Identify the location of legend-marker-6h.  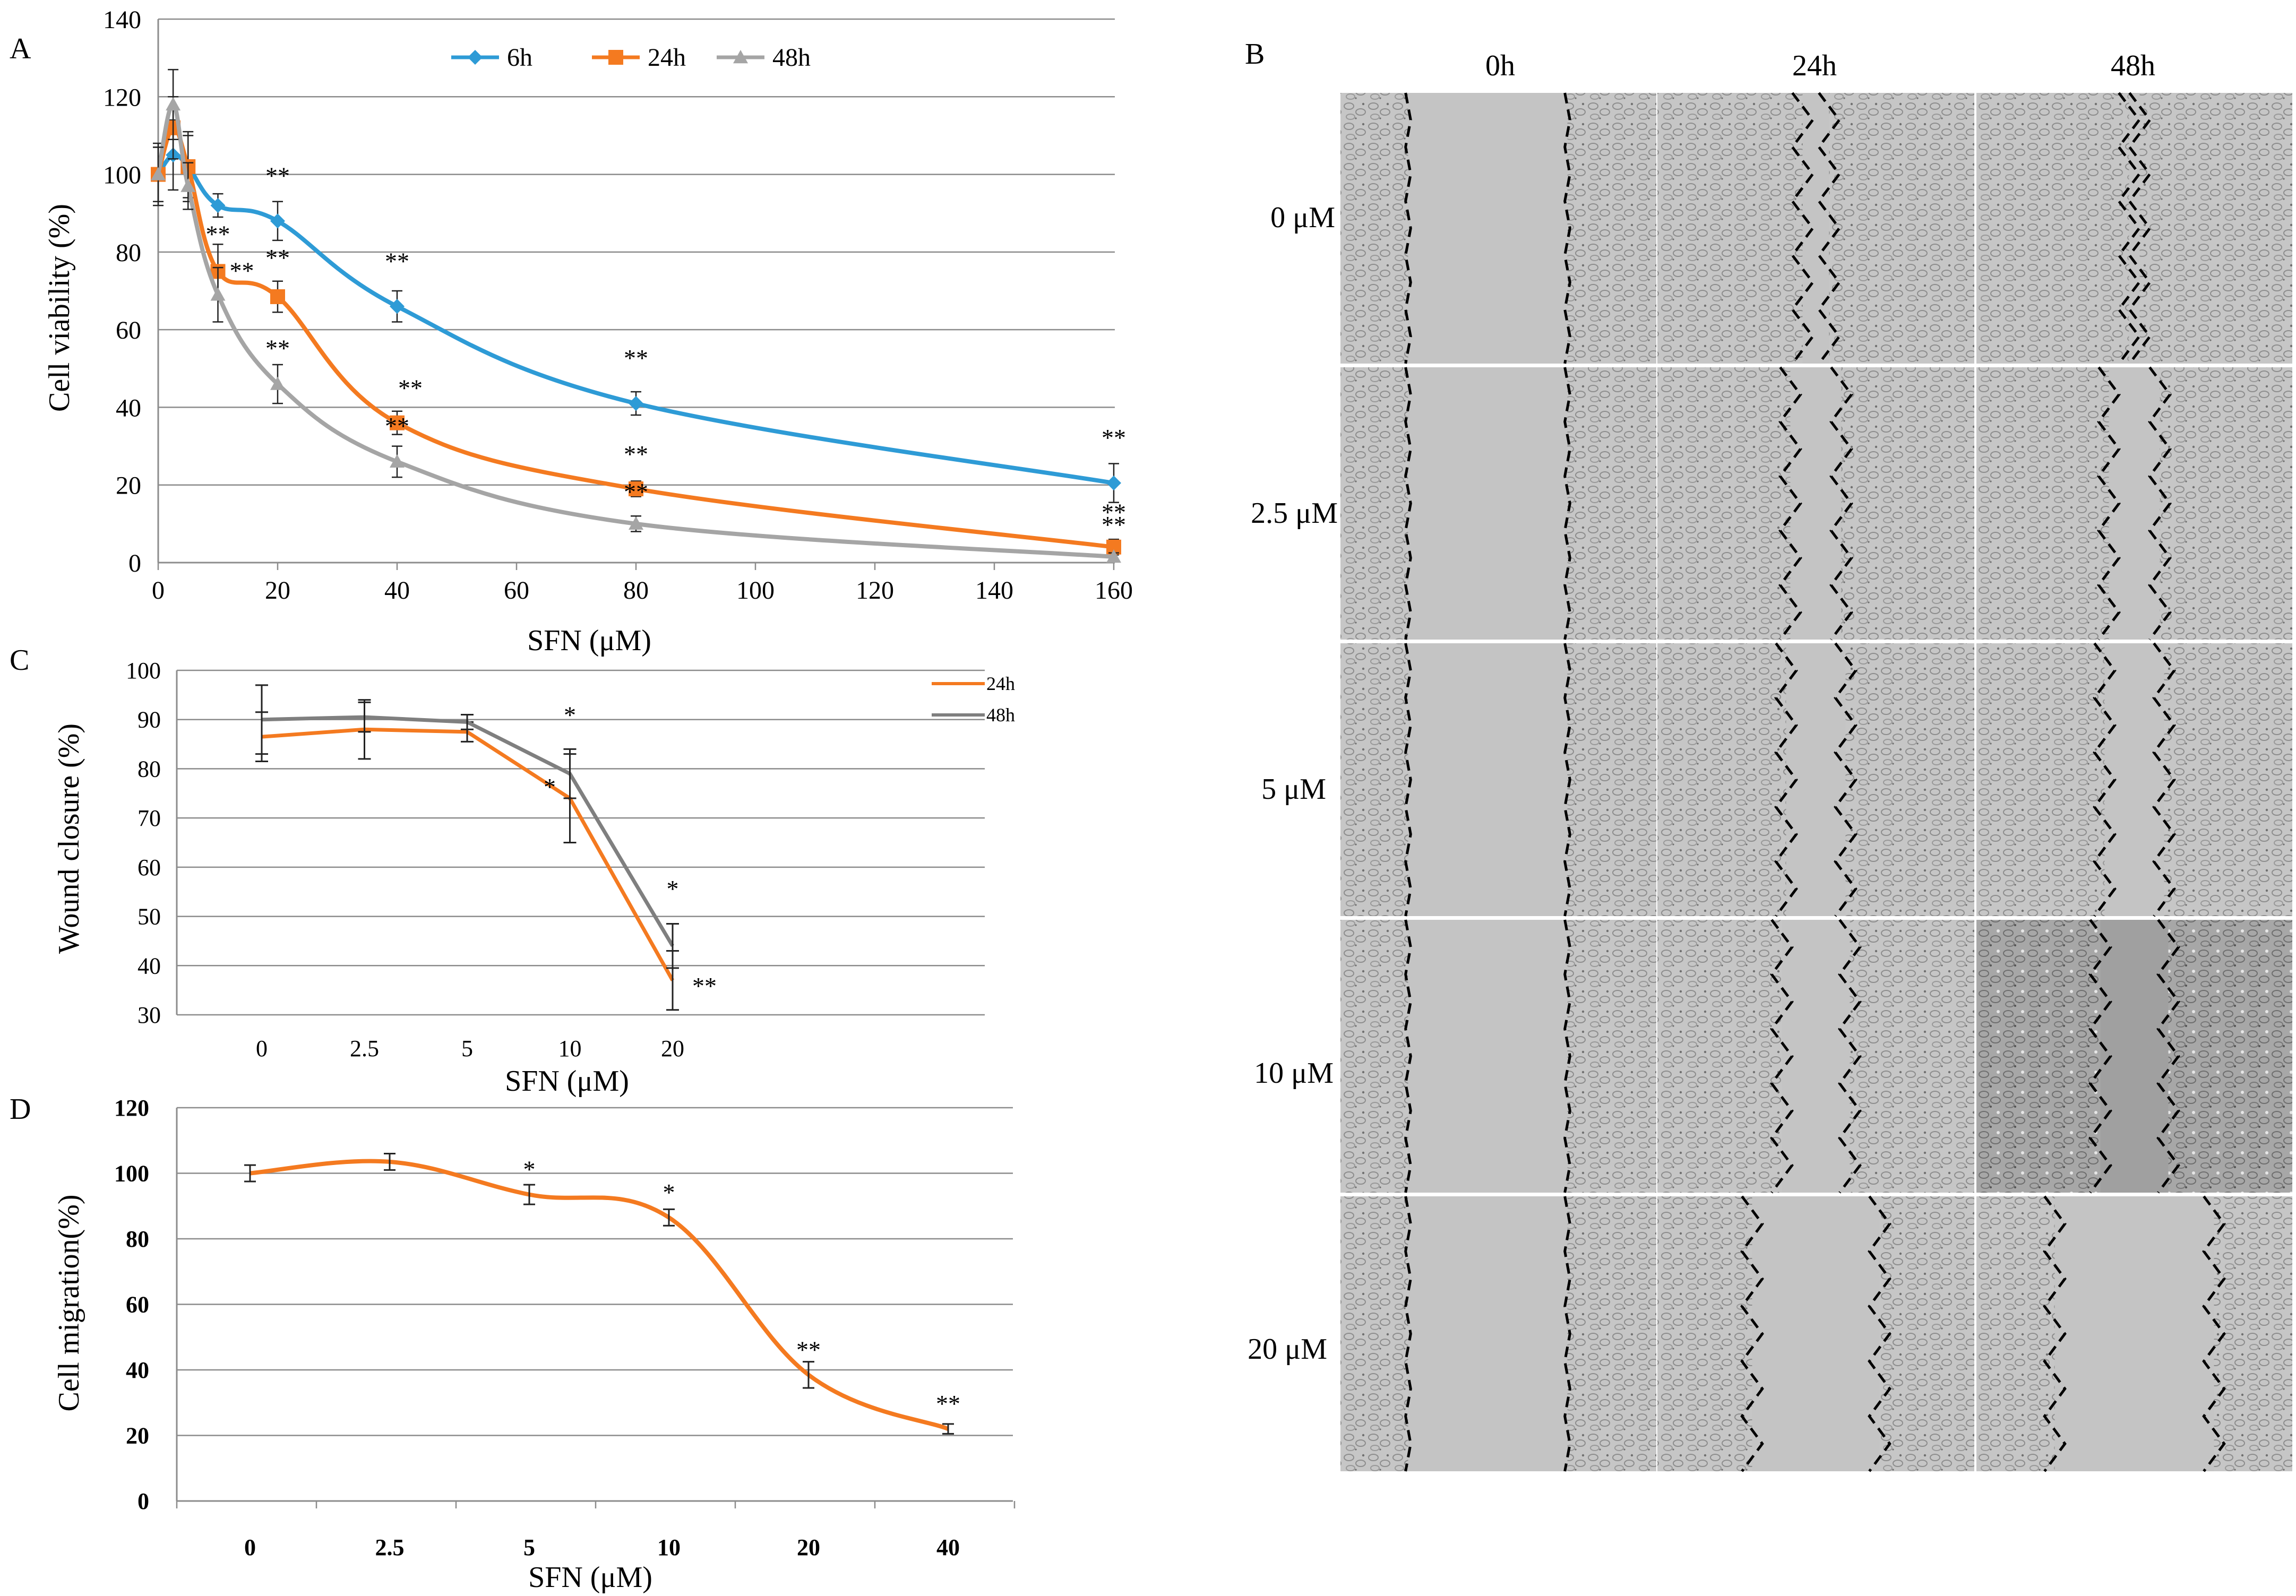
(475, 57).